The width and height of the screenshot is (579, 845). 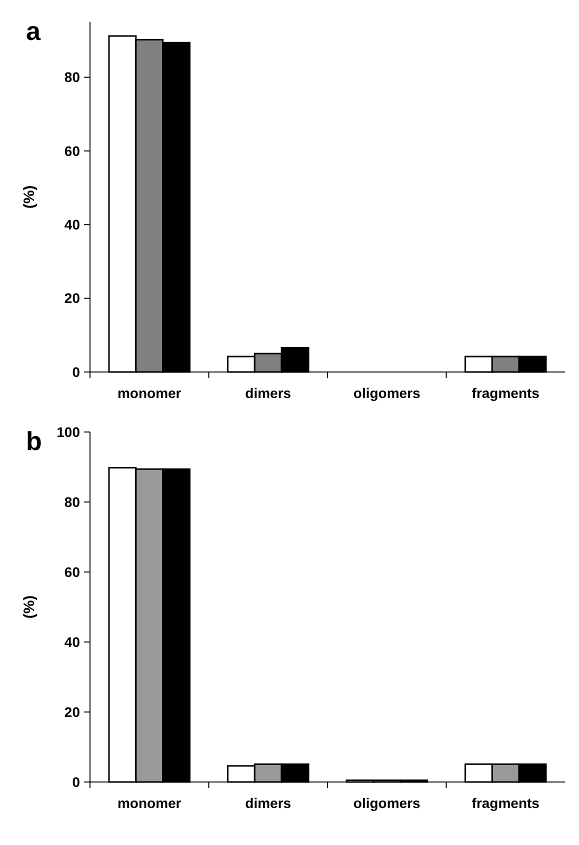 What do you see at coordinates (34, 441) in the screenshot?
I see `chart-title: b` at bounding box center [34, 441].